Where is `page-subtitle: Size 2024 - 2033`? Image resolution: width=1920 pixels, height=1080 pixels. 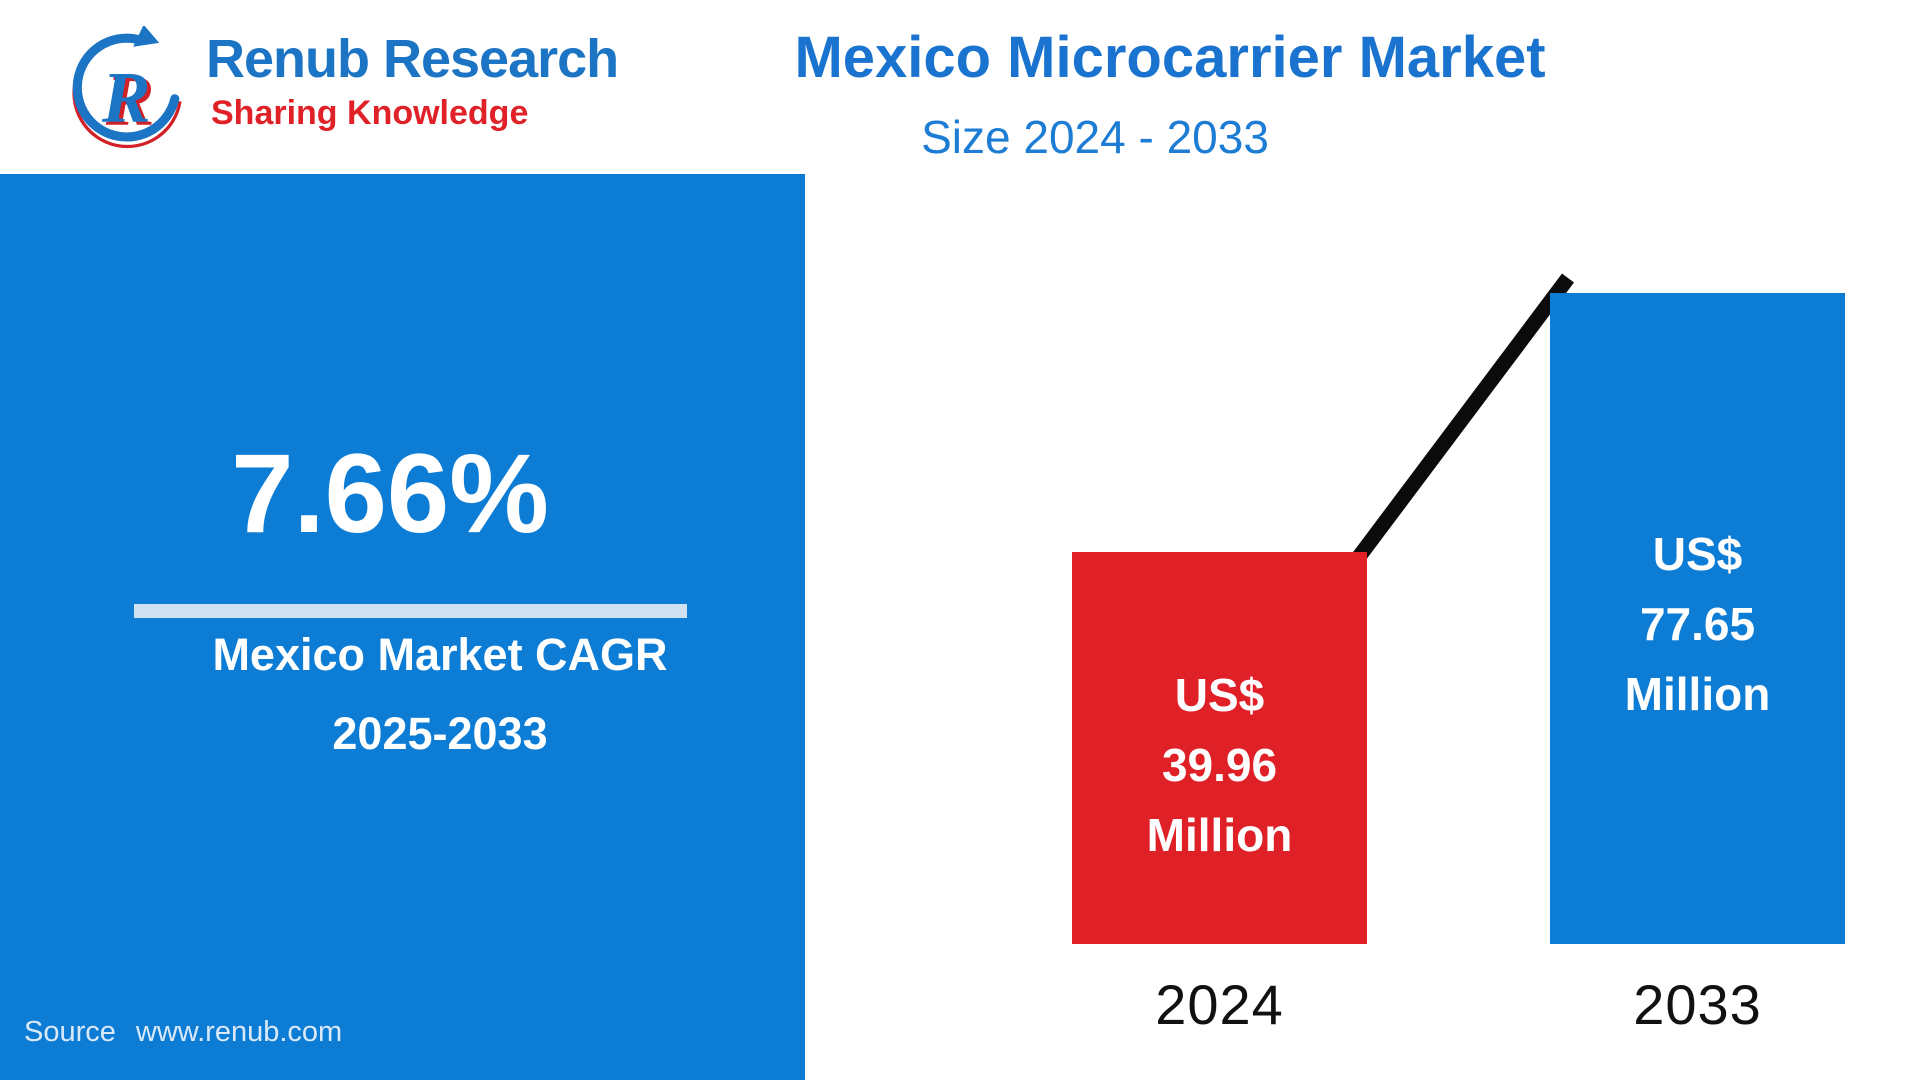
page-subtitle: Size 2024 - 2033 is located at coordinates (1095, 137).